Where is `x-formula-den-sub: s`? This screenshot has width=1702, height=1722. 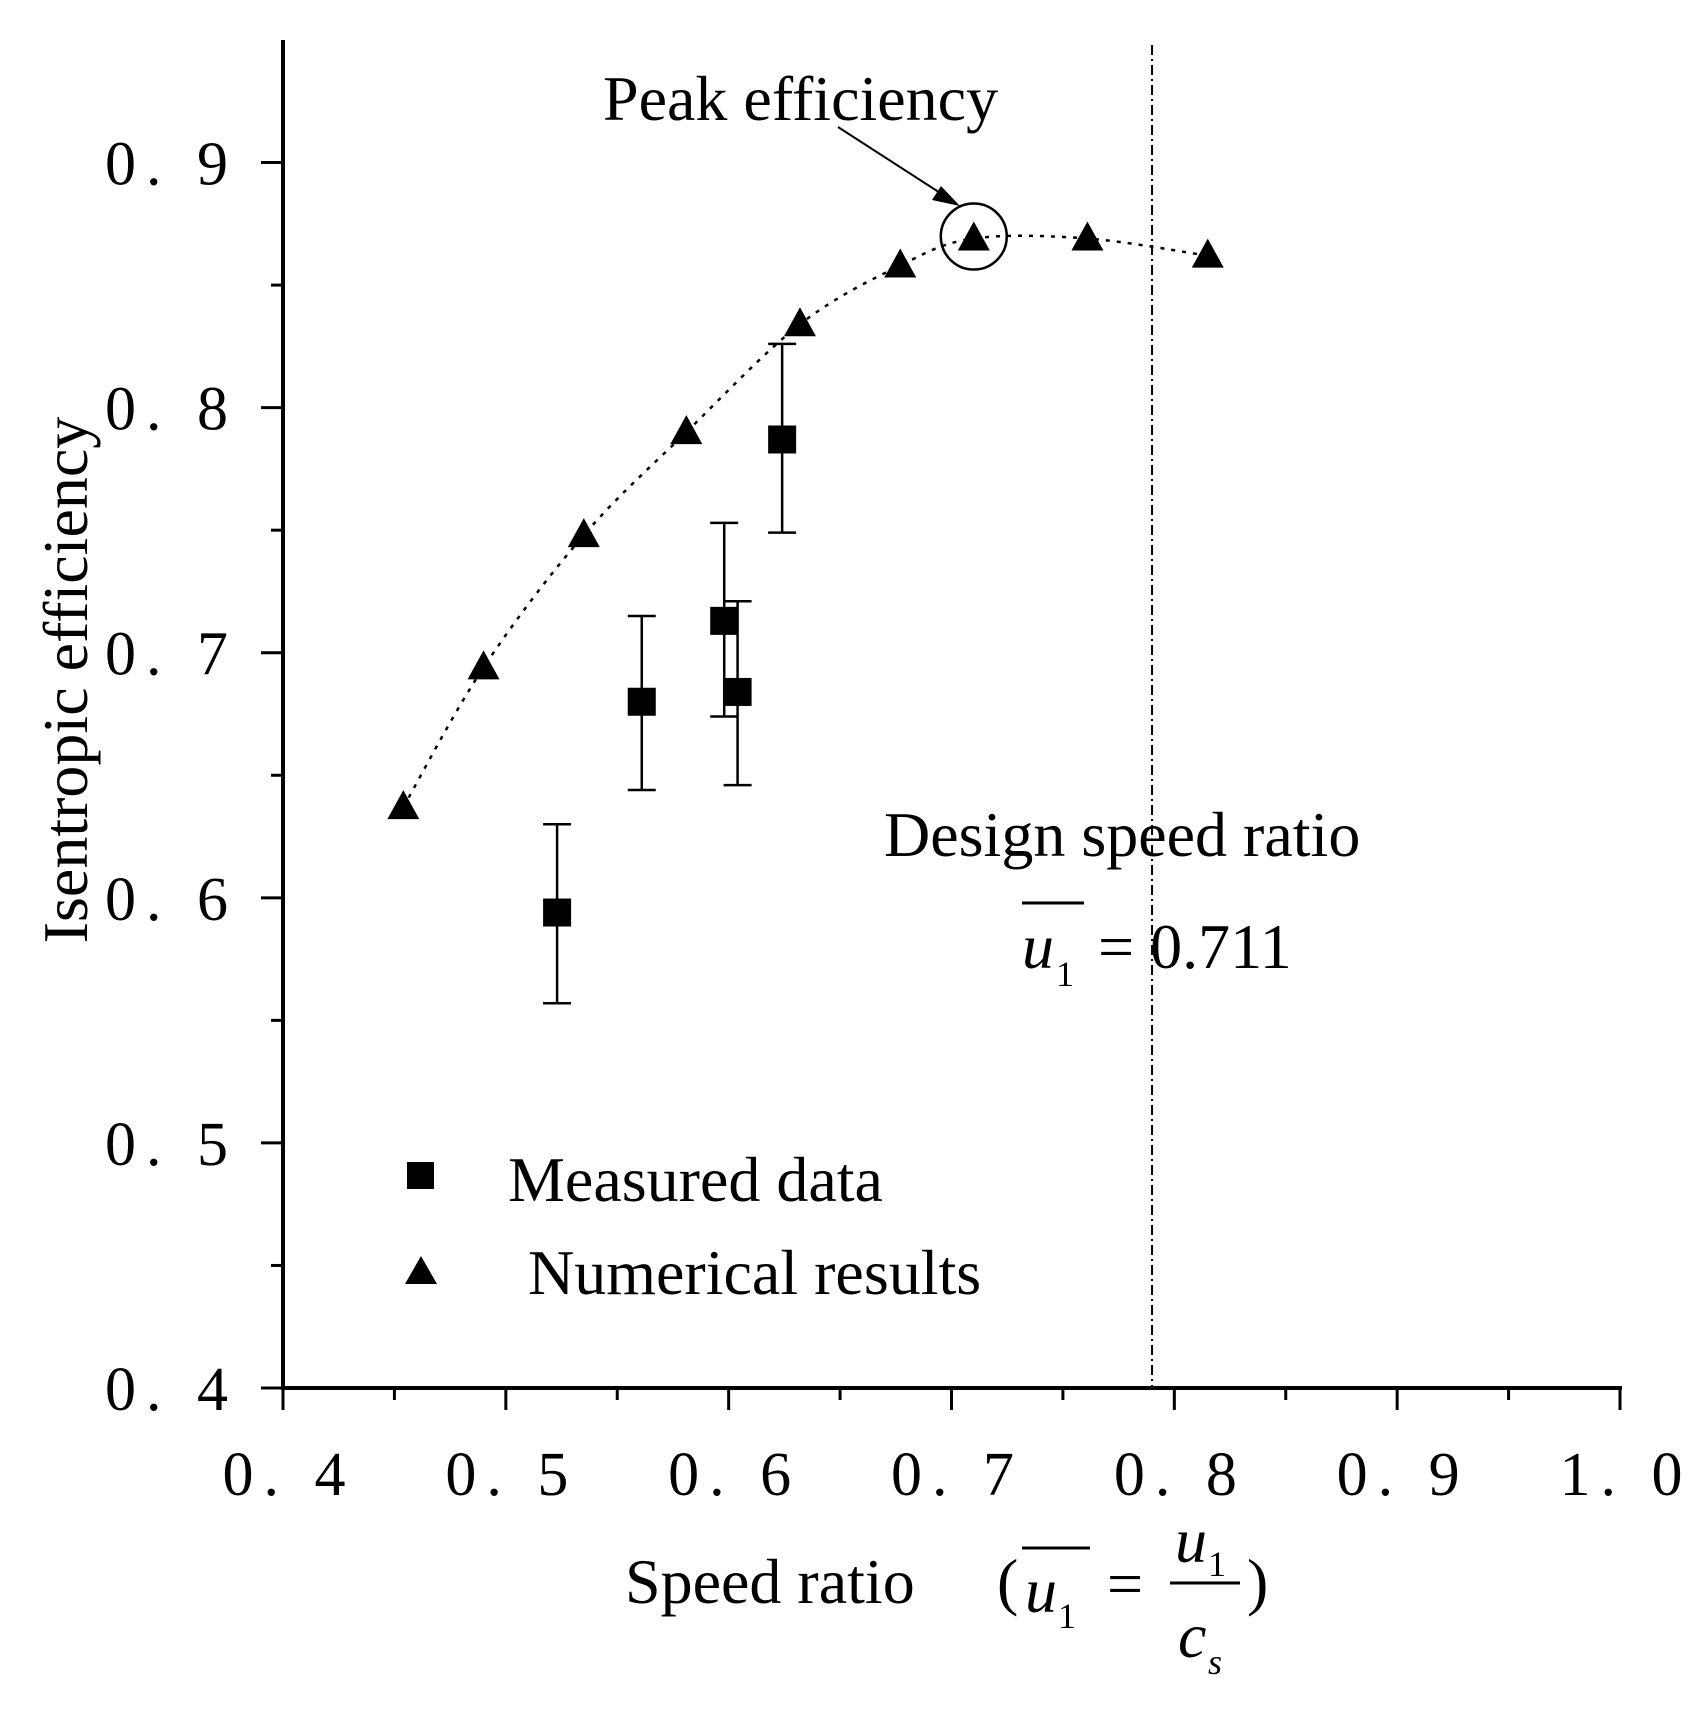 x-formula-den-sub: s is located at coordinates (1215, 1662).